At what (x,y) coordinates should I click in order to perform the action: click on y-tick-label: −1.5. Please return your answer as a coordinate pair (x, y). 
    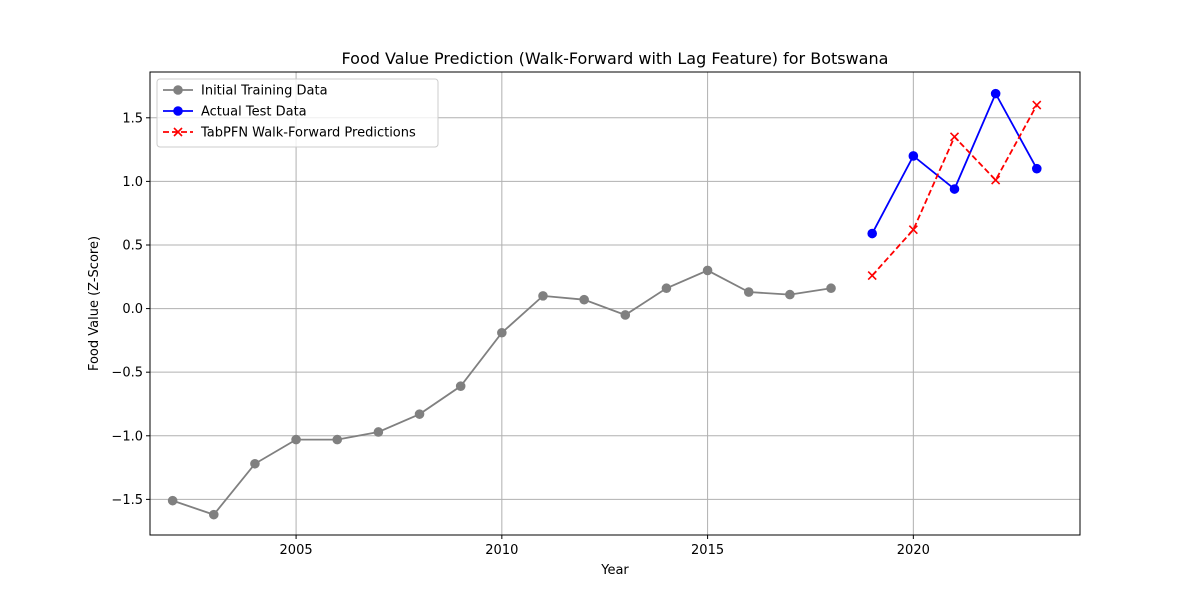
    Looking at the image, I should click on (127, 500).